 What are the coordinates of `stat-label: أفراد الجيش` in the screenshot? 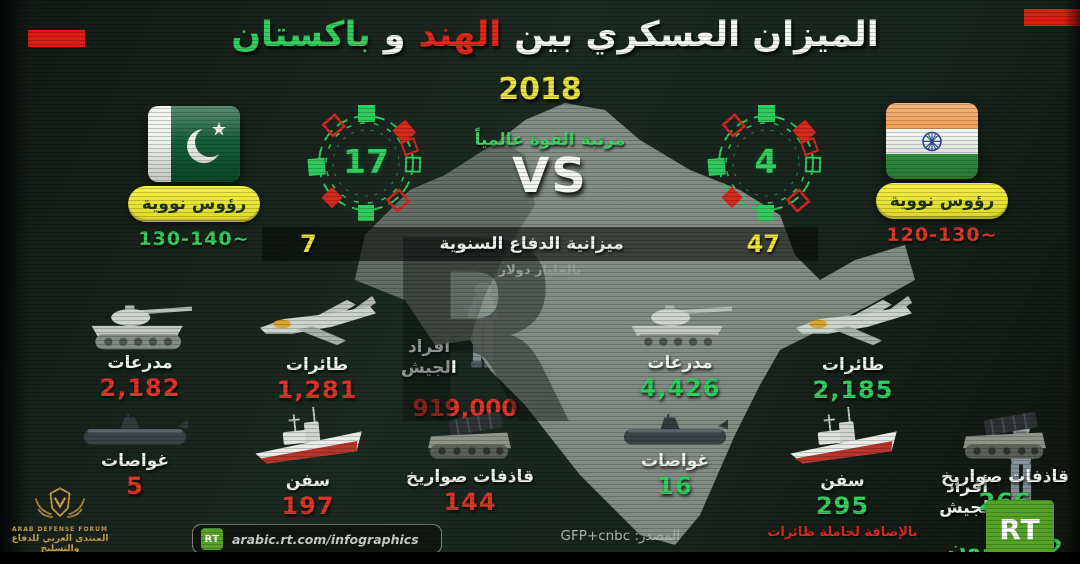 It's located at (967, 498).